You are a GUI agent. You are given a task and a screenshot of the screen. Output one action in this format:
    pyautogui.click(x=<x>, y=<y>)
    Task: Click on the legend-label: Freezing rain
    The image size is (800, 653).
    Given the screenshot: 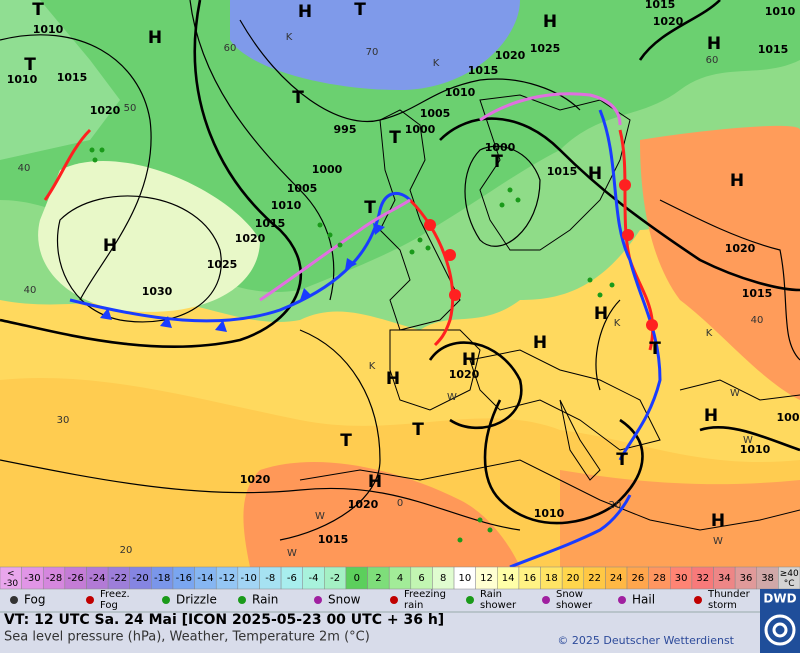 What is the action you would take?
    pyautogui.click(x=425, y=600)
    